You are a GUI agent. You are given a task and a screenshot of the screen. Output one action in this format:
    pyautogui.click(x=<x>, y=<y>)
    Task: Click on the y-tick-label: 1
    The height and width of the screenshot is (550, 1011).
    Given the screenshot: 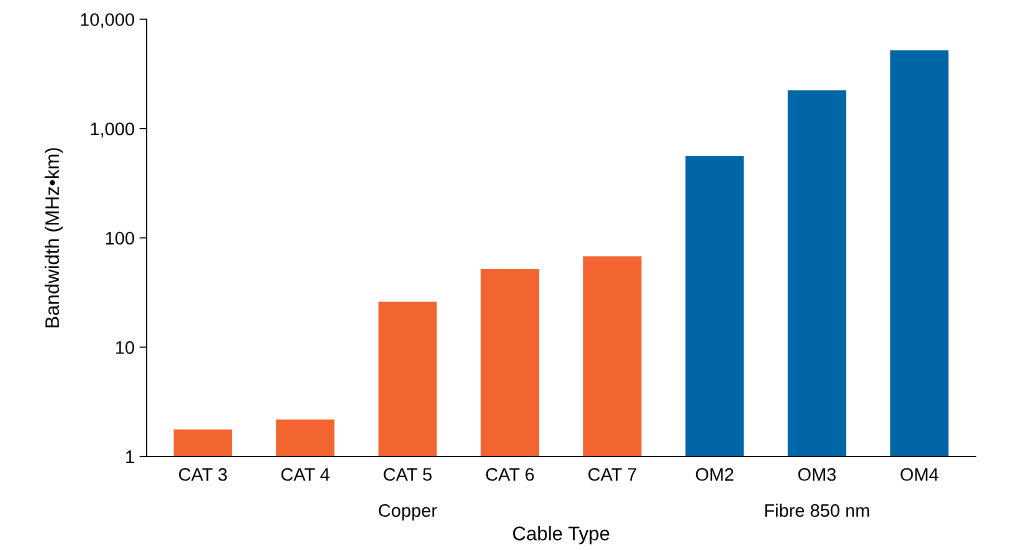 What is the action you would take?
    pyautogui.click(x=130, y=457)
    